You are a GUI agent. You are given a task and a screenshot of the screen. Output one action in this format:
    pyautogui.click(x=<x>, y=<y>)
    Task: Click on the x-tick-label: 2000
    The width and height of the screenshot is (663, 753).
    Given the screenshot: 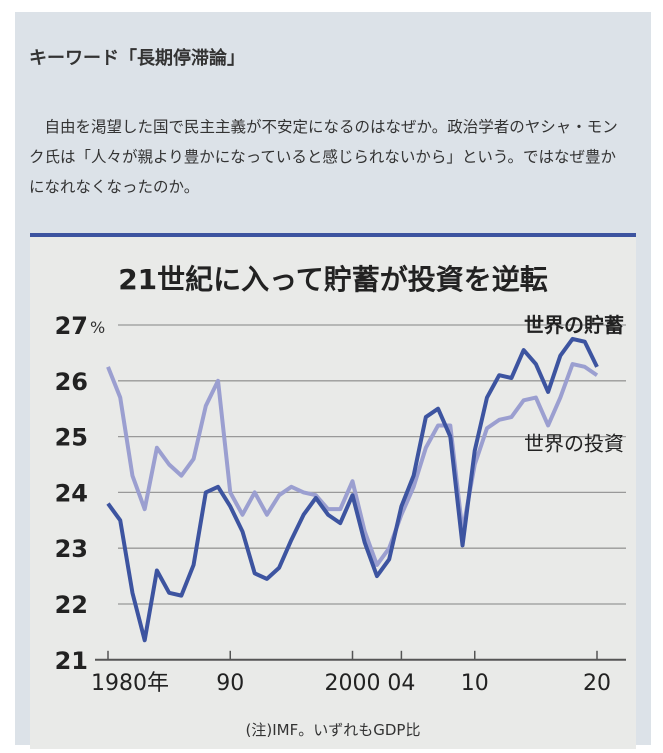 What is the action you would take?
    pyautogui.click(x=353, y=683)
    